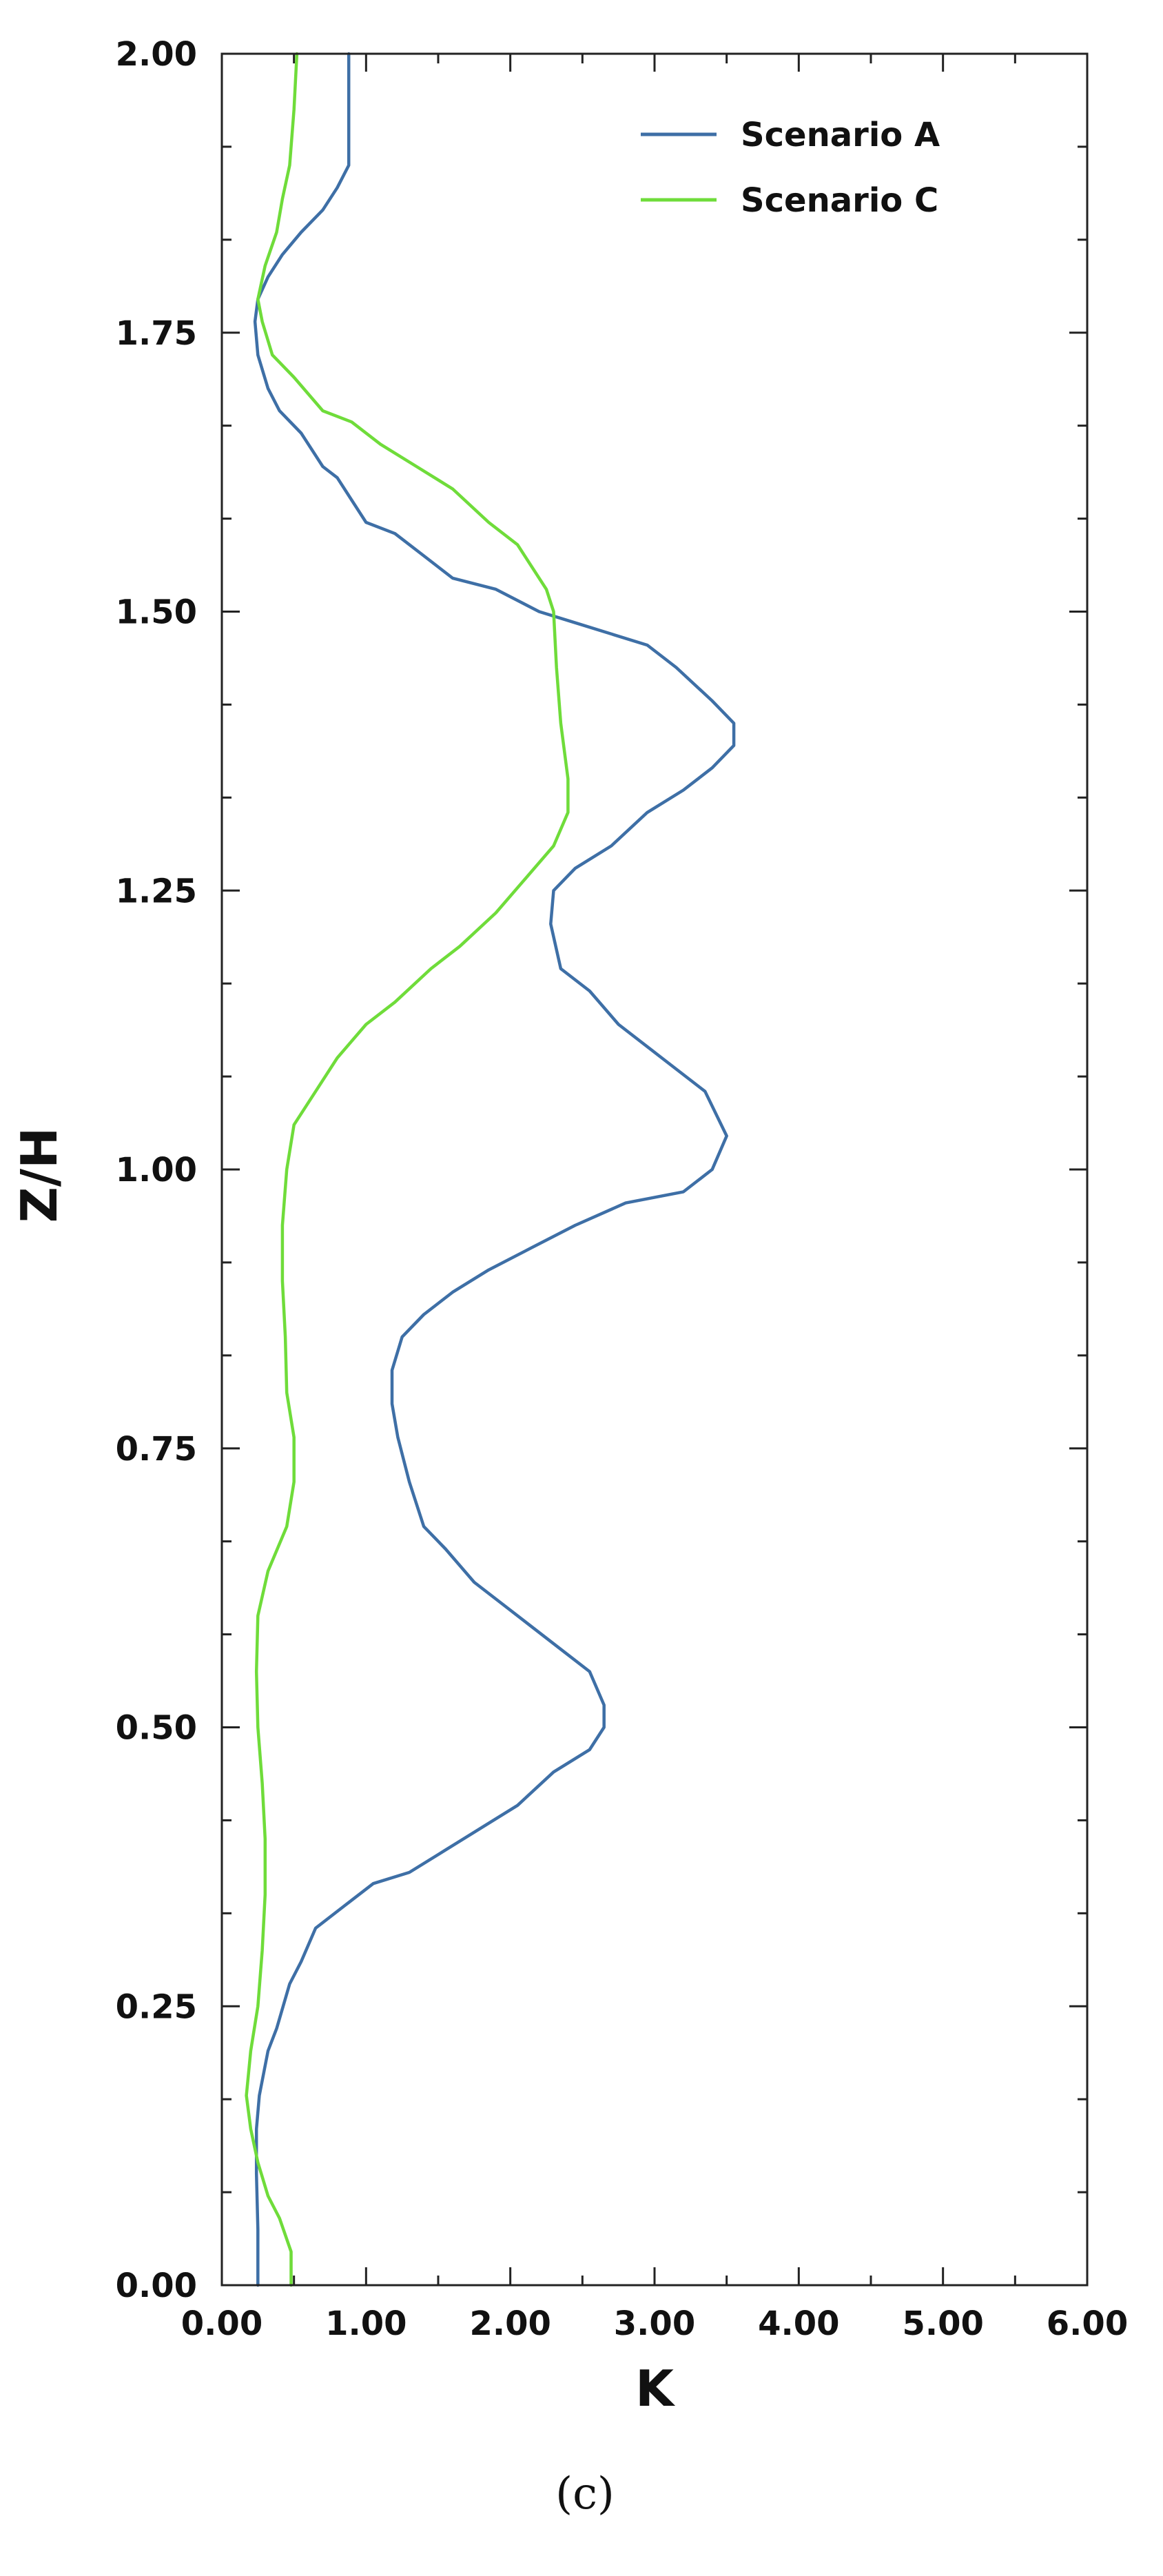  I want to click on x-tick-label: 6.00, so click(1088, 2323).